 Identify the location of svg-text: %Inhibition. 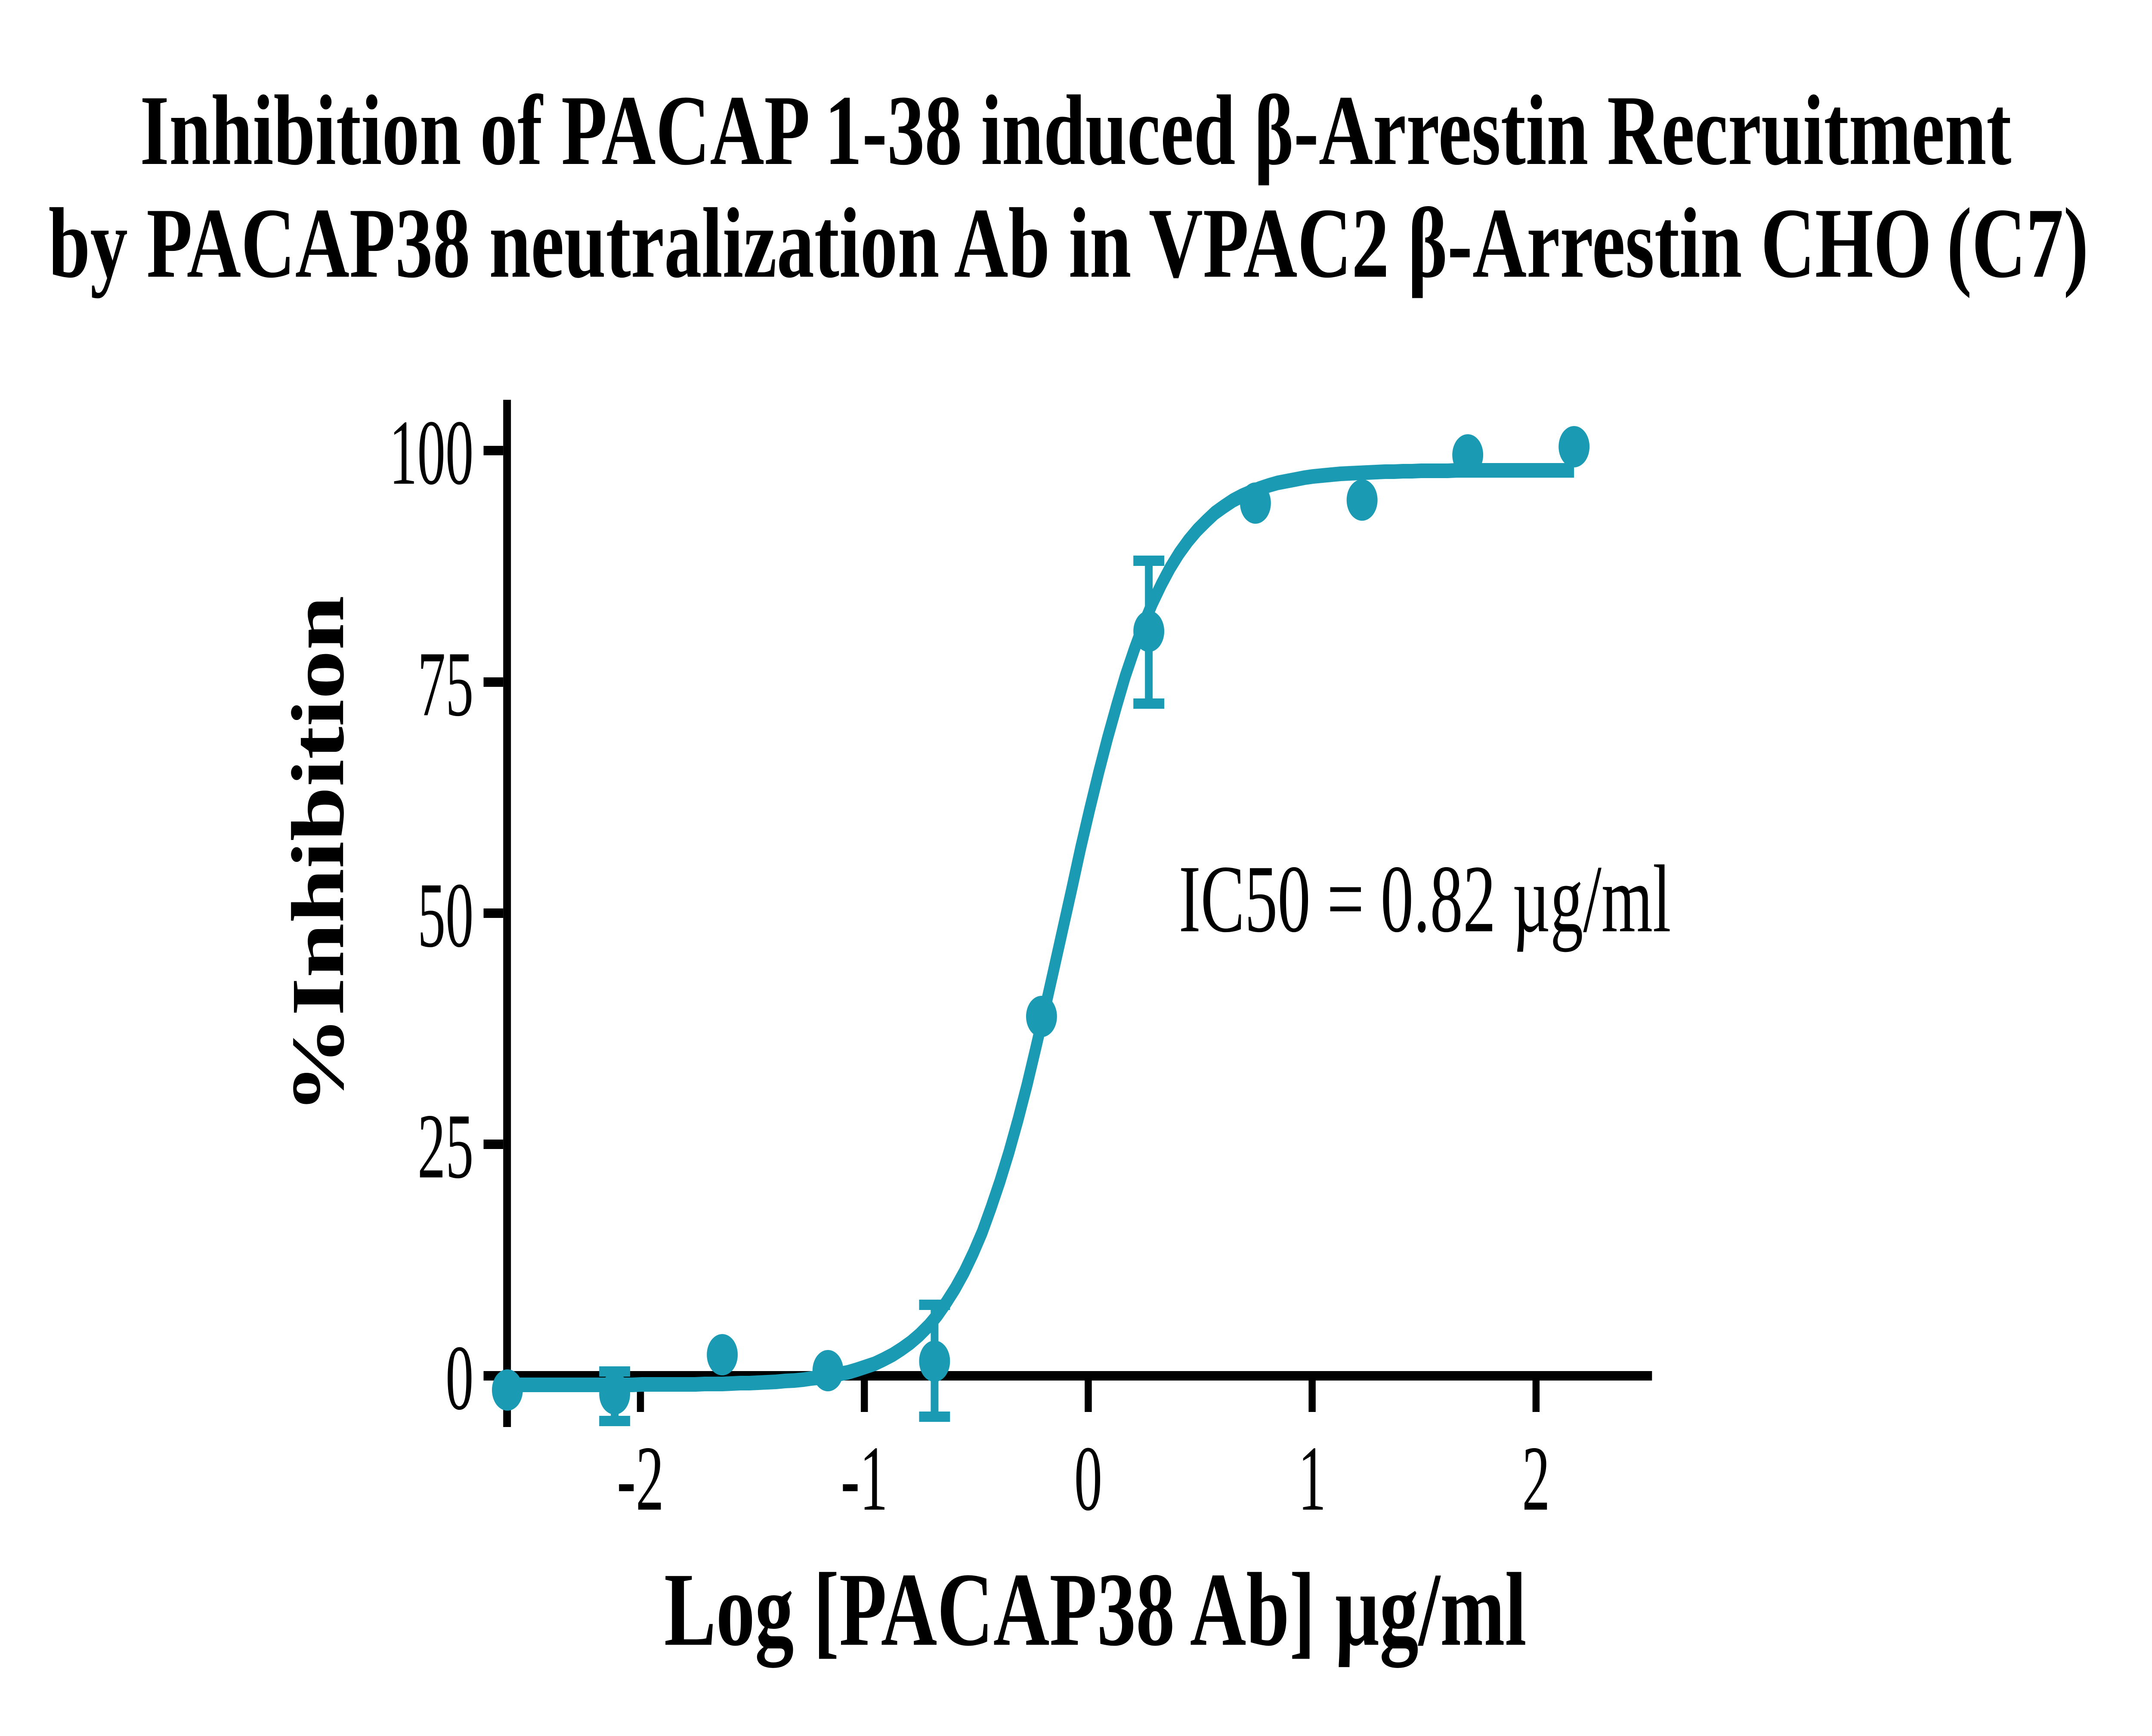
(317, 855).